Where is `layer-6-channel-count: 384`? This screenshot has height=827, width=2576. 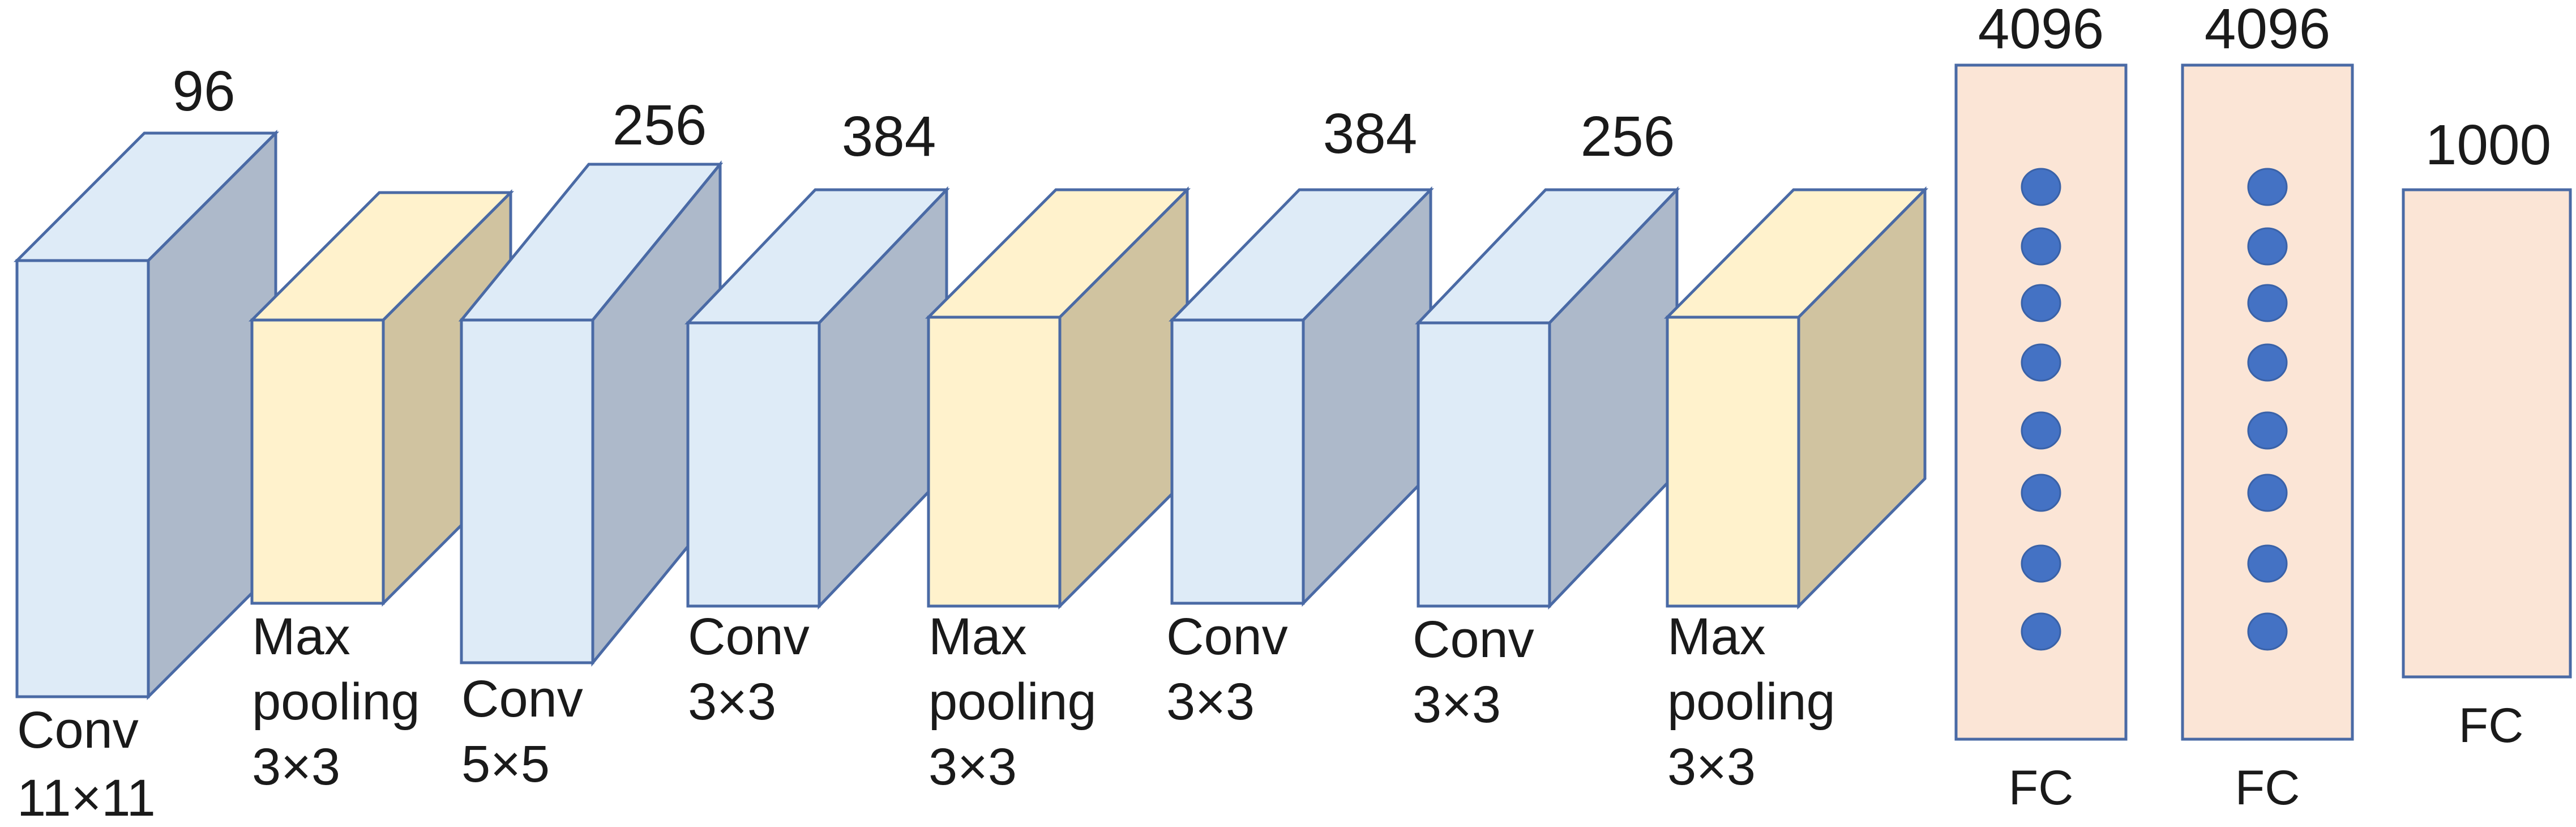 layer-6-channel-count: 384 is located at coordinates (1370, 133).